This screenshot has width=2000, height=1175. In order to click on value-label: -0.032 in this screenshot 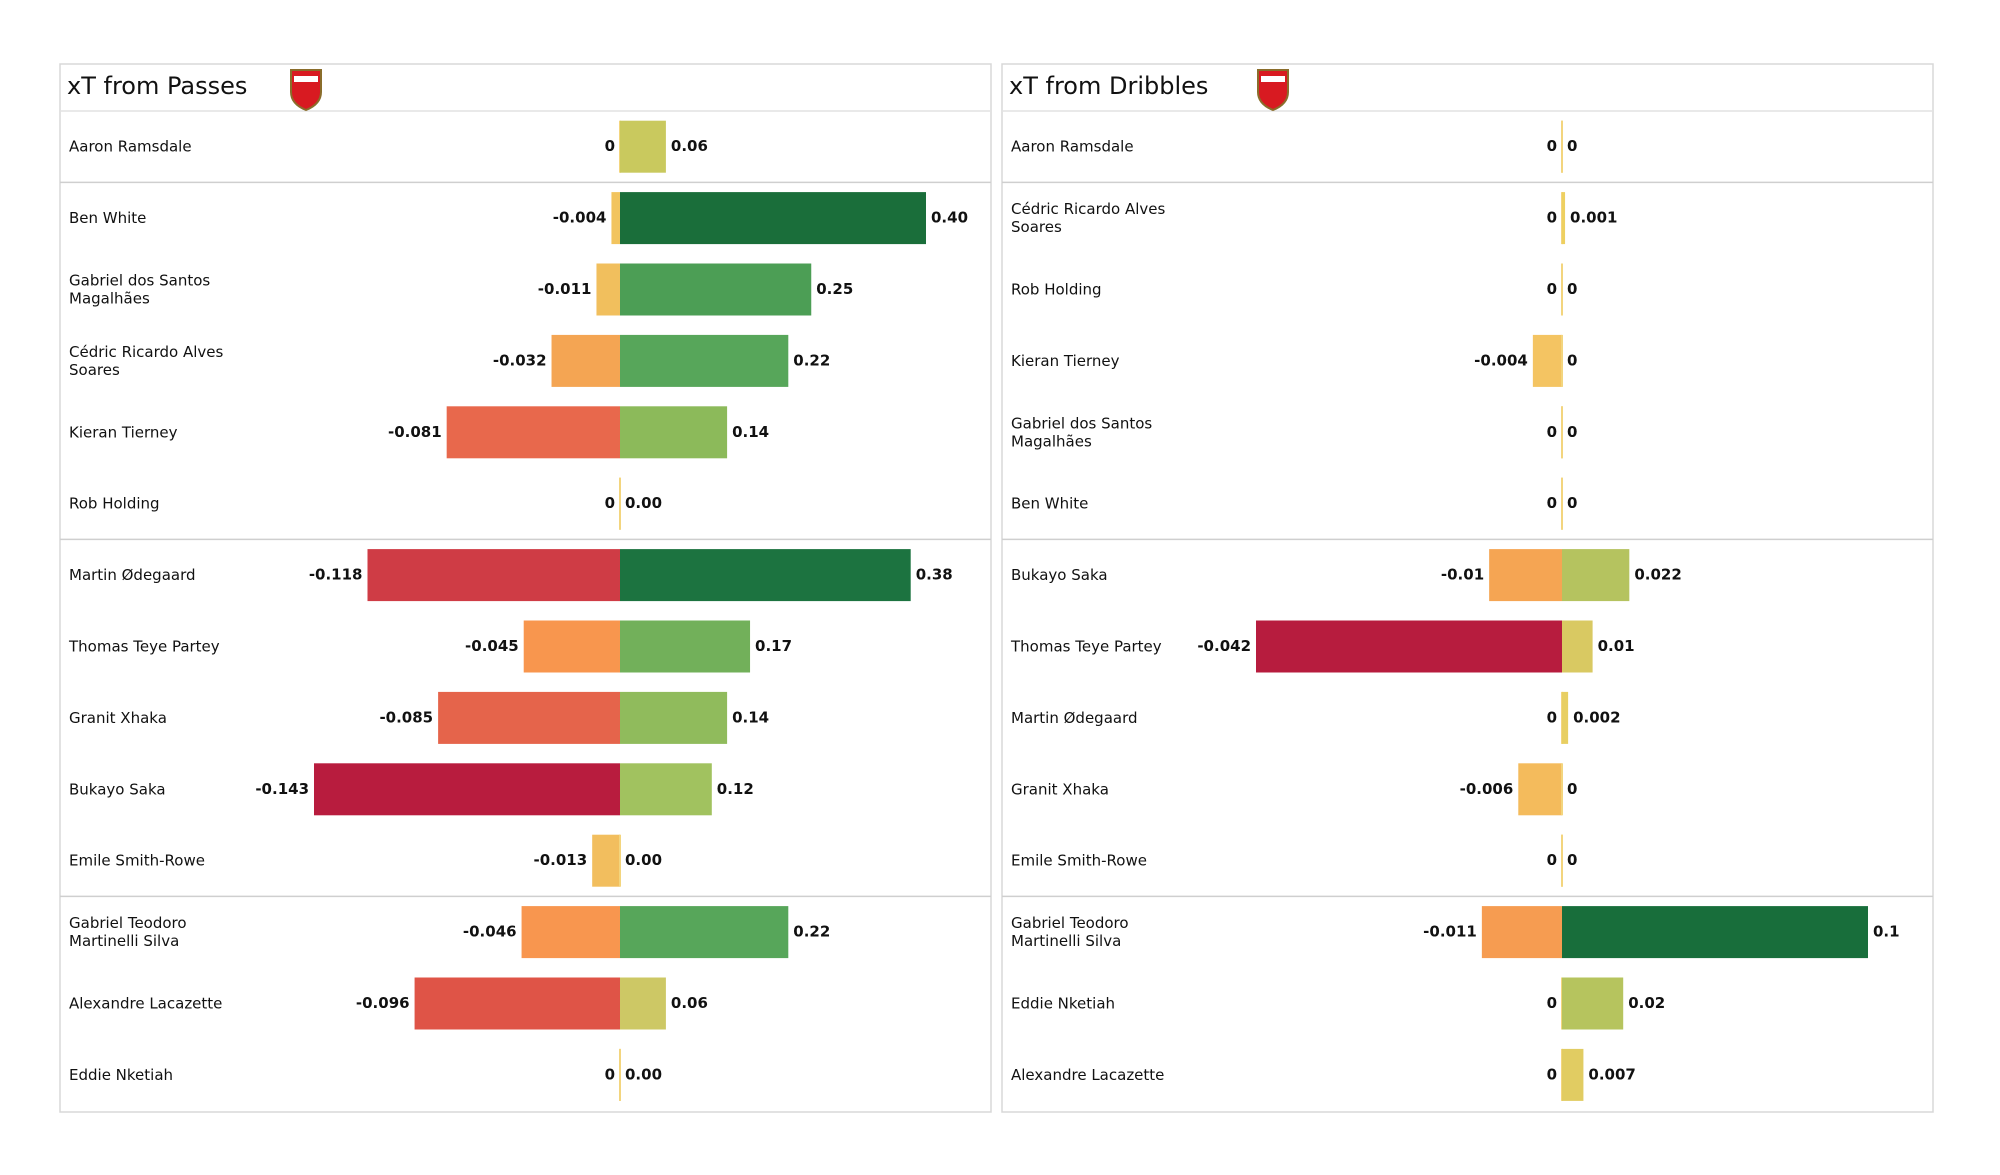, I will do `click(520, 360)`.